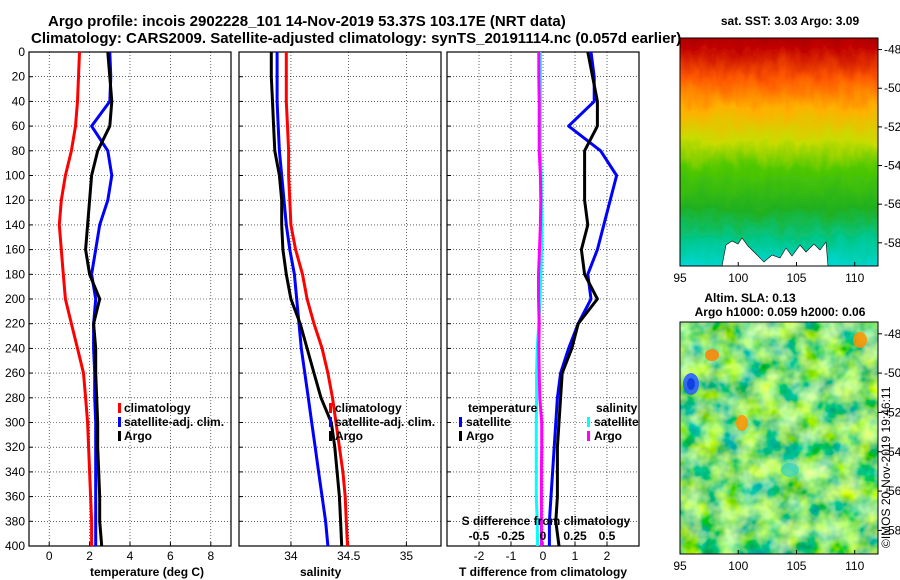  What do you see at coordinates (576, 299) in the screenshot?
I see `series-line-temperature-argo` at bounding box center [576, 299].